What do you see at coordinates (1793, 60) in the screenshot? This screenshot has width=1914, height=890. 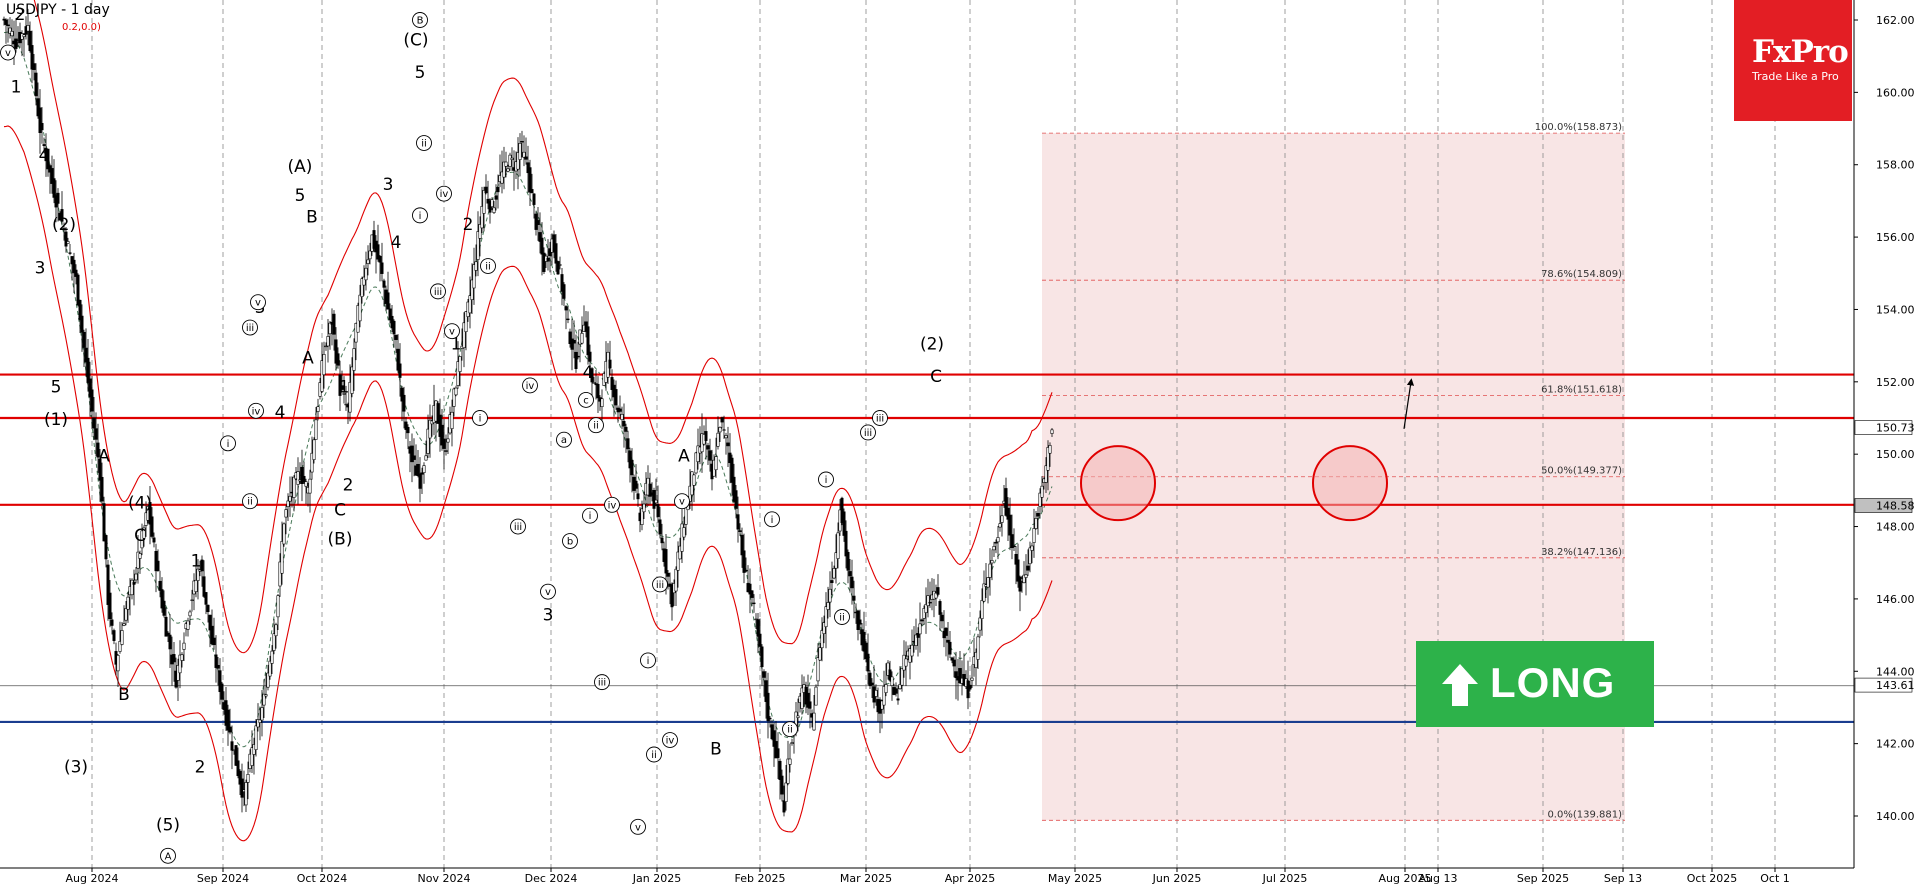 I see `brand-logo: FxPro Trade Like a Pro` at bounding box center [1793, 60].